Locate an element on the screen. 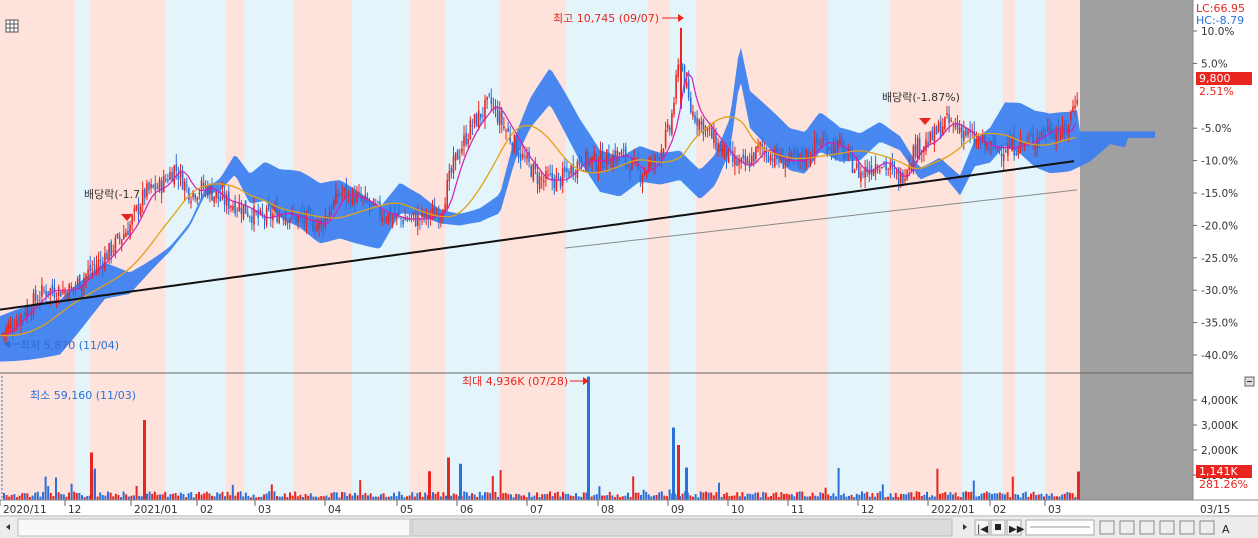 The image size is (1258, 538). zoom-in-icon is located at coordinates (1107, 527).